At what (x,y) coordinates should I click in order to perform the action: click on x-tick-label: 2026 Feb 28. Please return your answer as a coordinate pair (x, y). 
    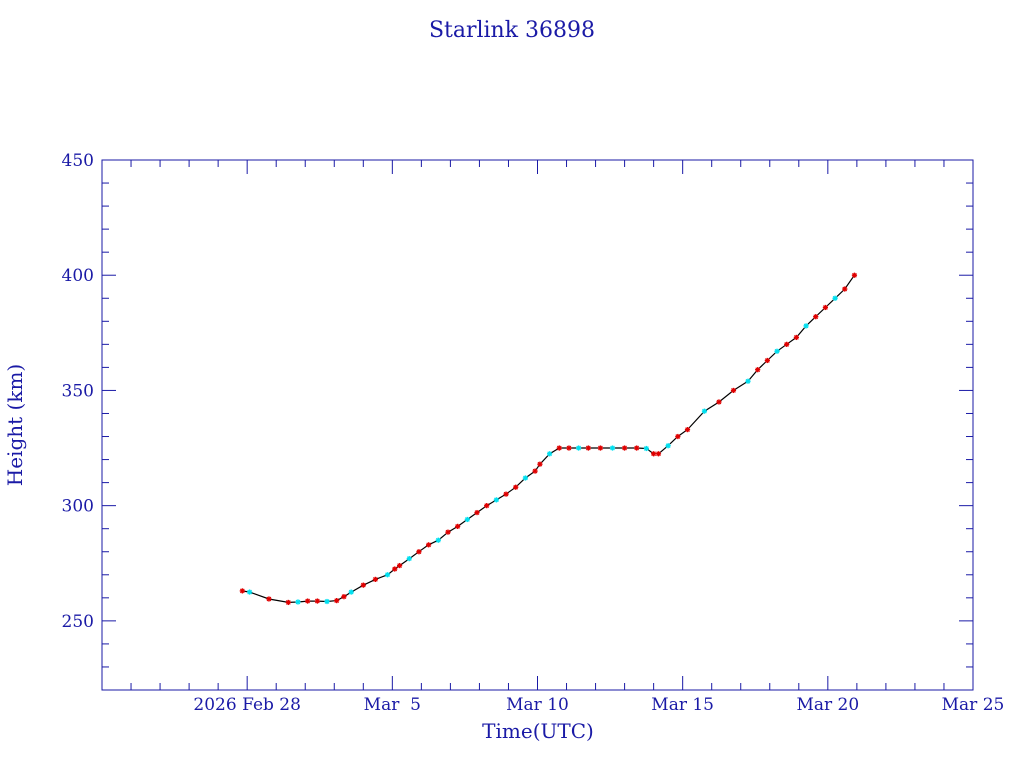
    Looking at the image, I should click on (247, 705).